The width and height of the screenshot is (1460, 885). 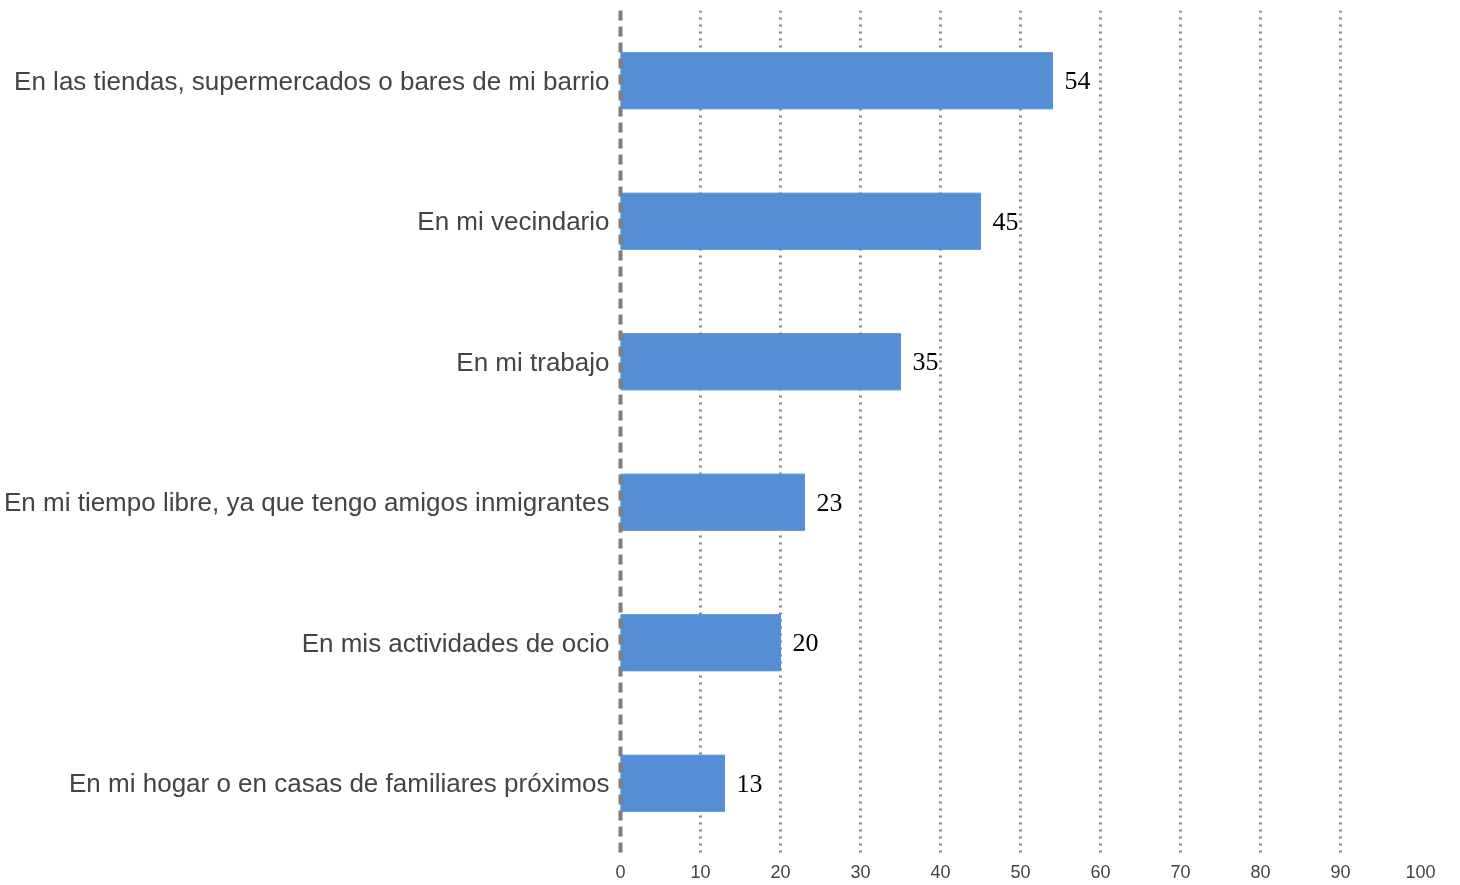 What do you see at coordinates (1005, 221) in the screenshot?
I see `data-label: 45` at bounding box center [1005, 221].